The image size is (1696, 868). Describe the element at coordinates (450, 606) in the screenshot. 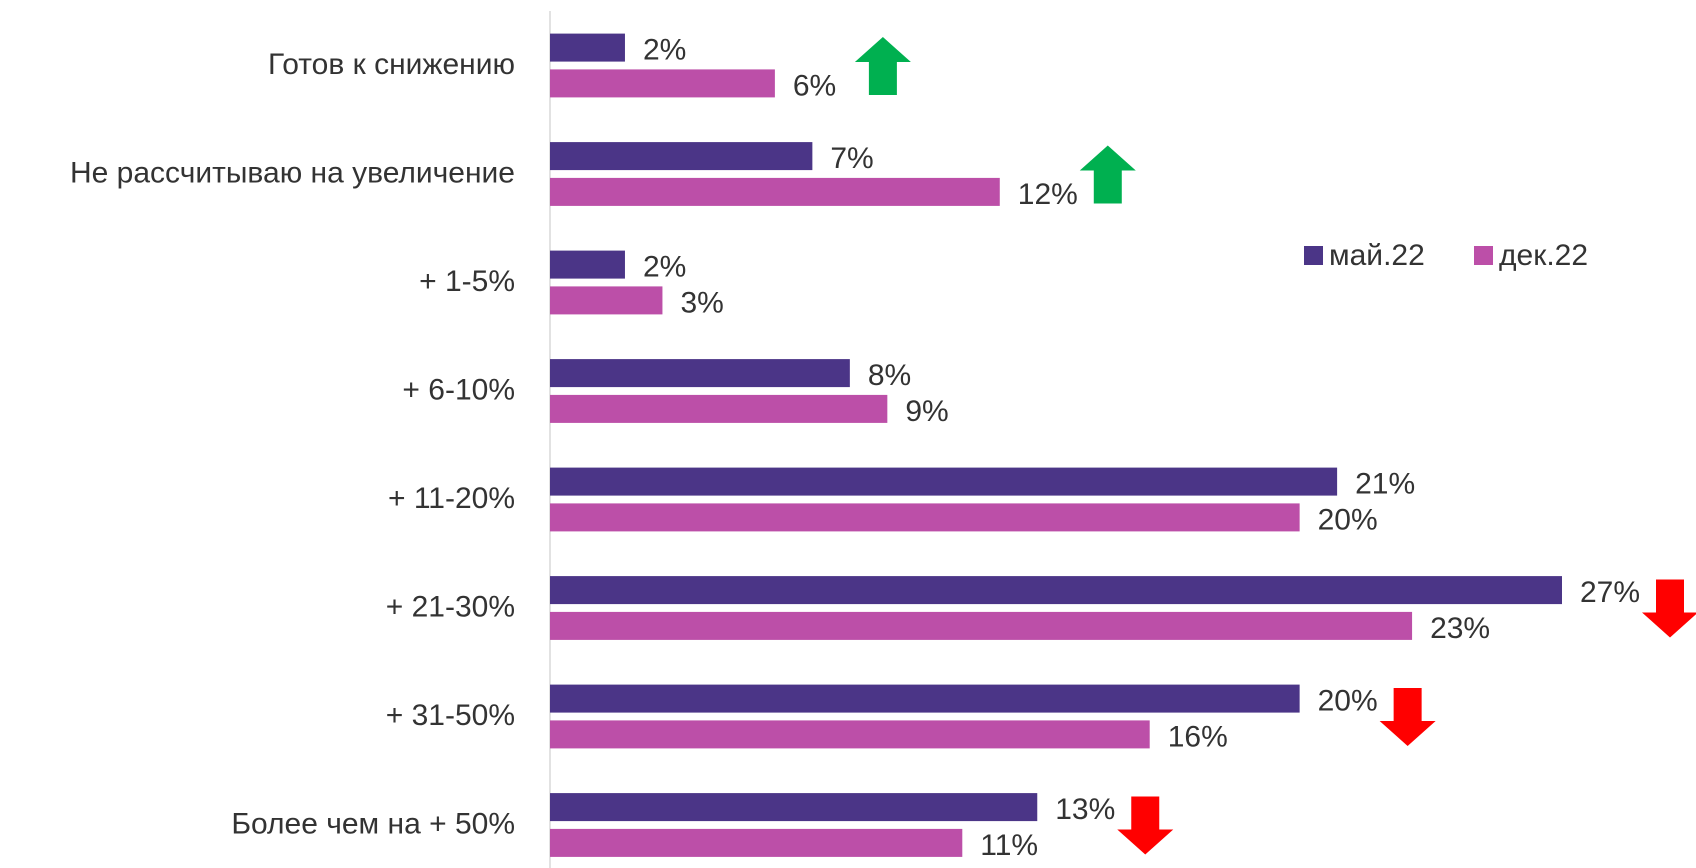

I see `category-label: + 21-30%` at that location.